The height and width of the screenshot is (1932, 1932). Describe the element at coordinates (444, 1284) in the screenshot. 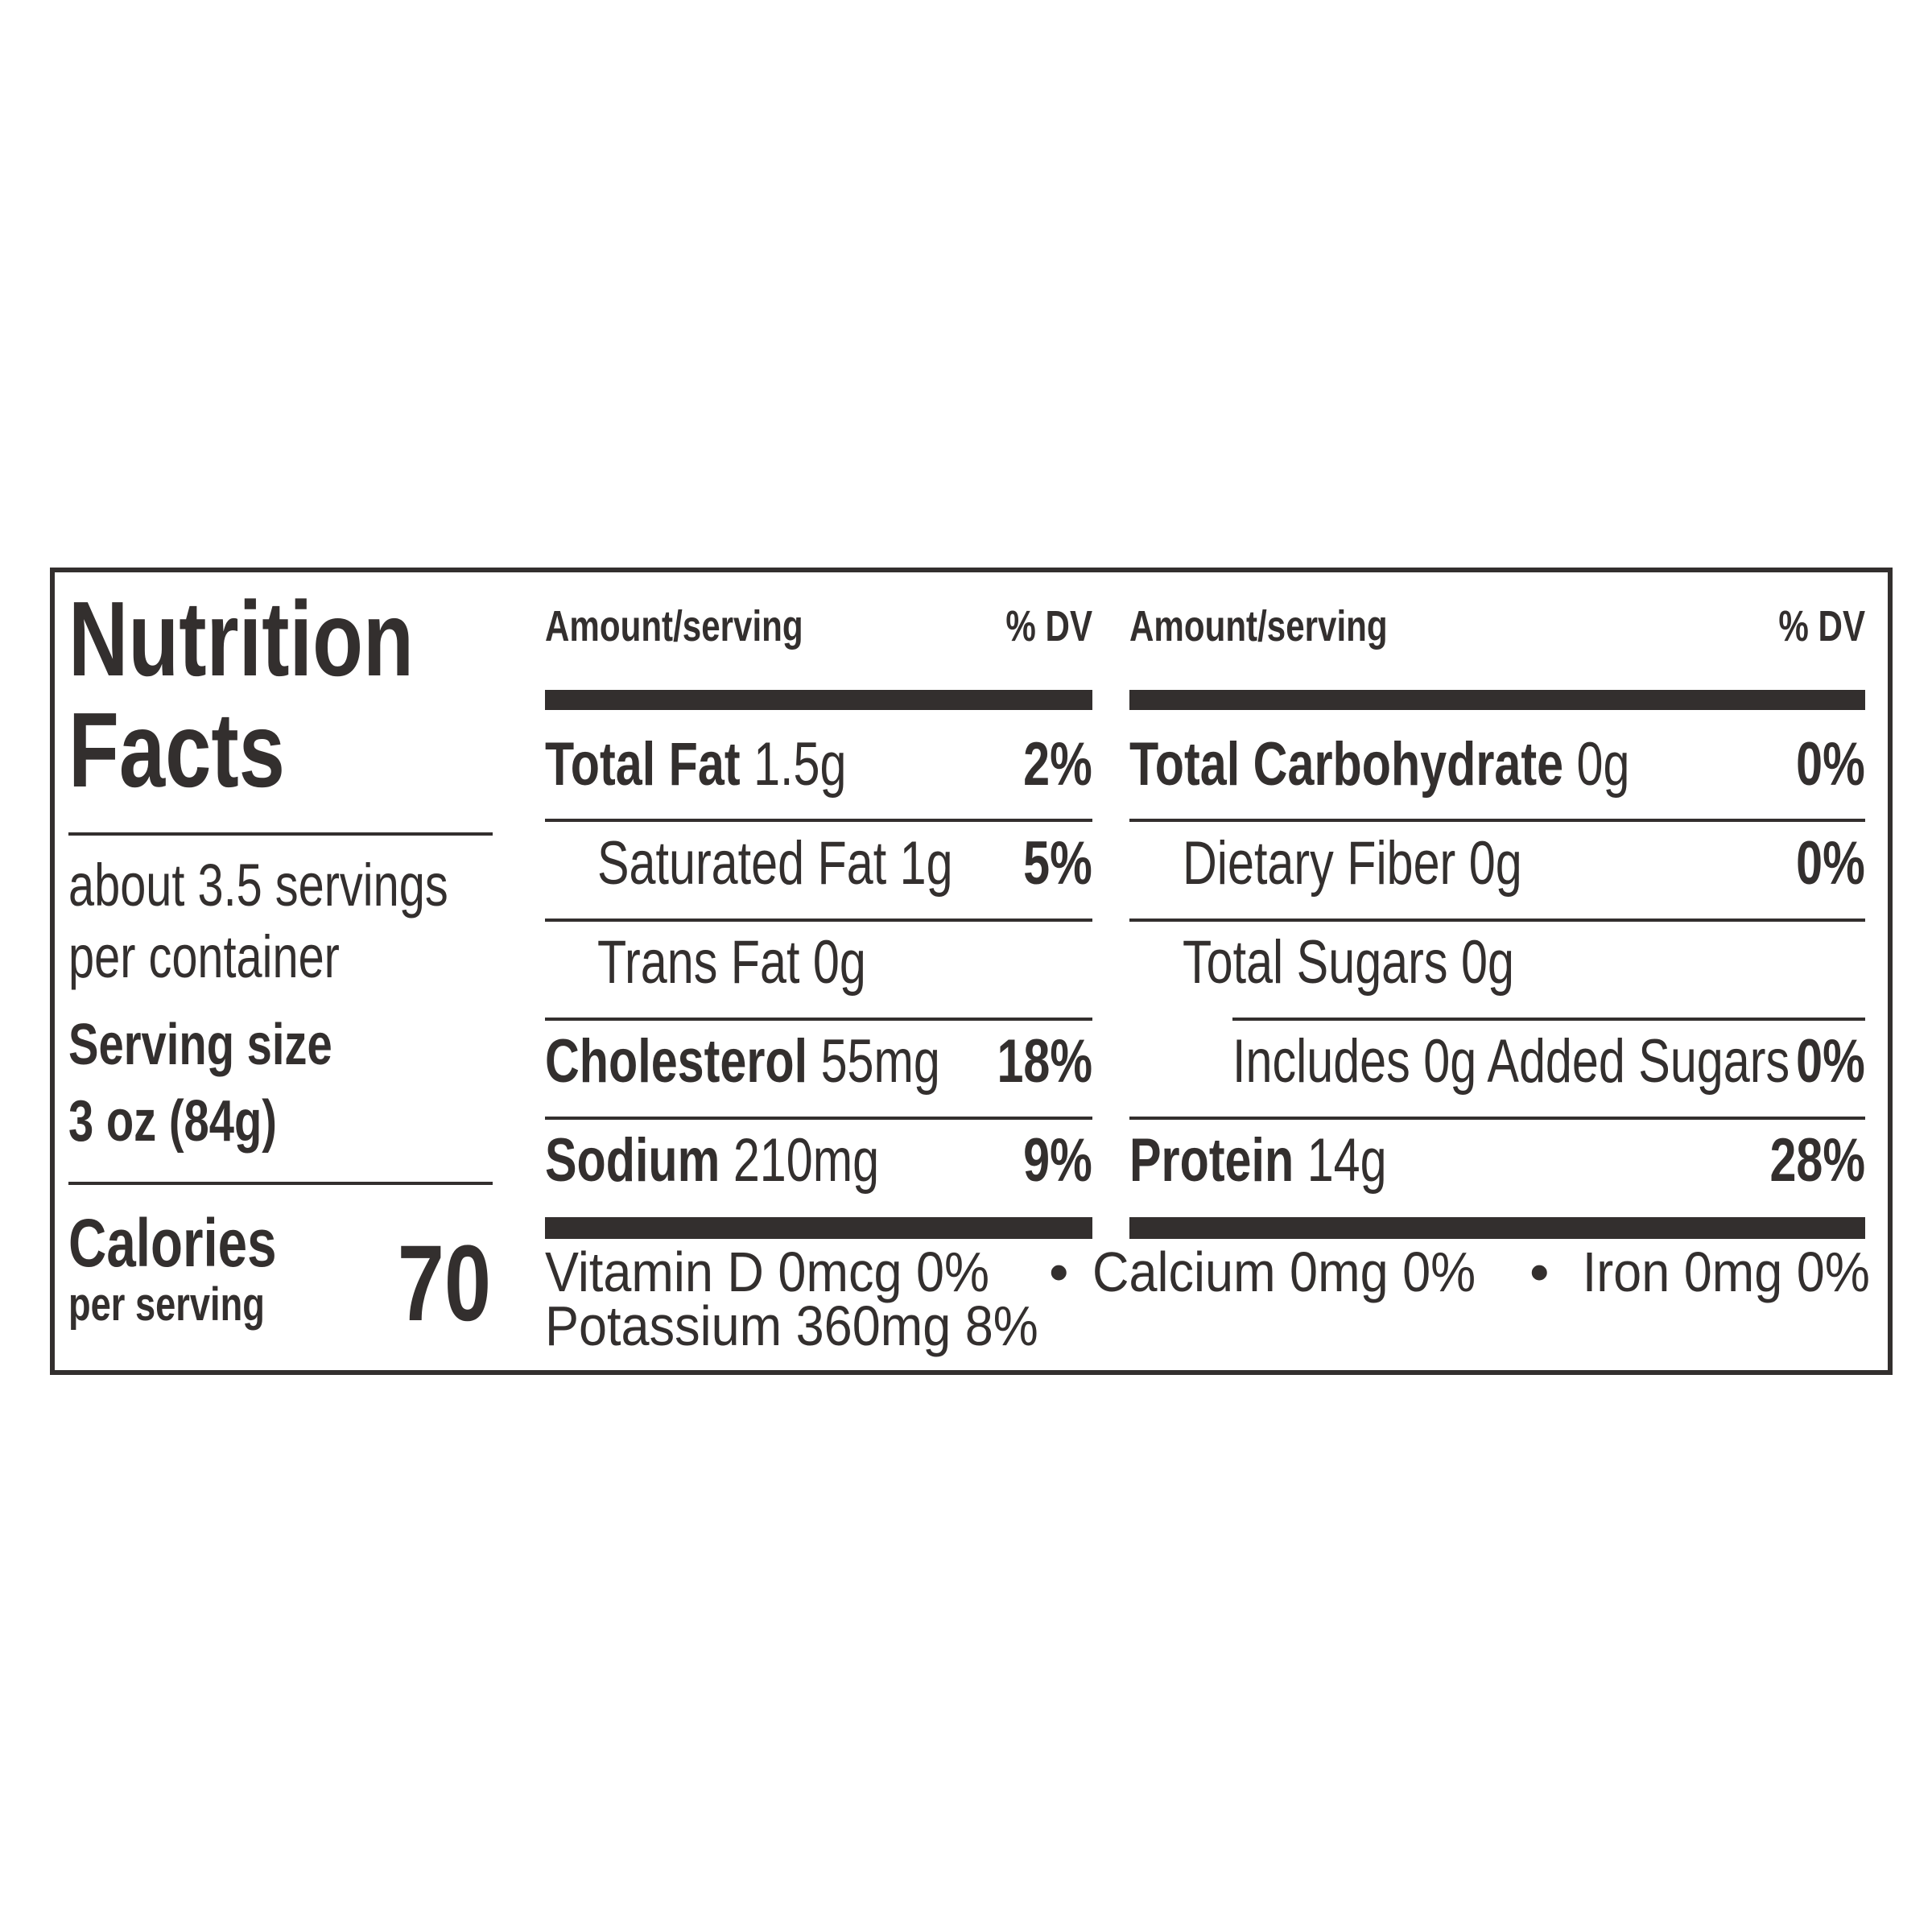

I see `calories-value: 70` at that location.